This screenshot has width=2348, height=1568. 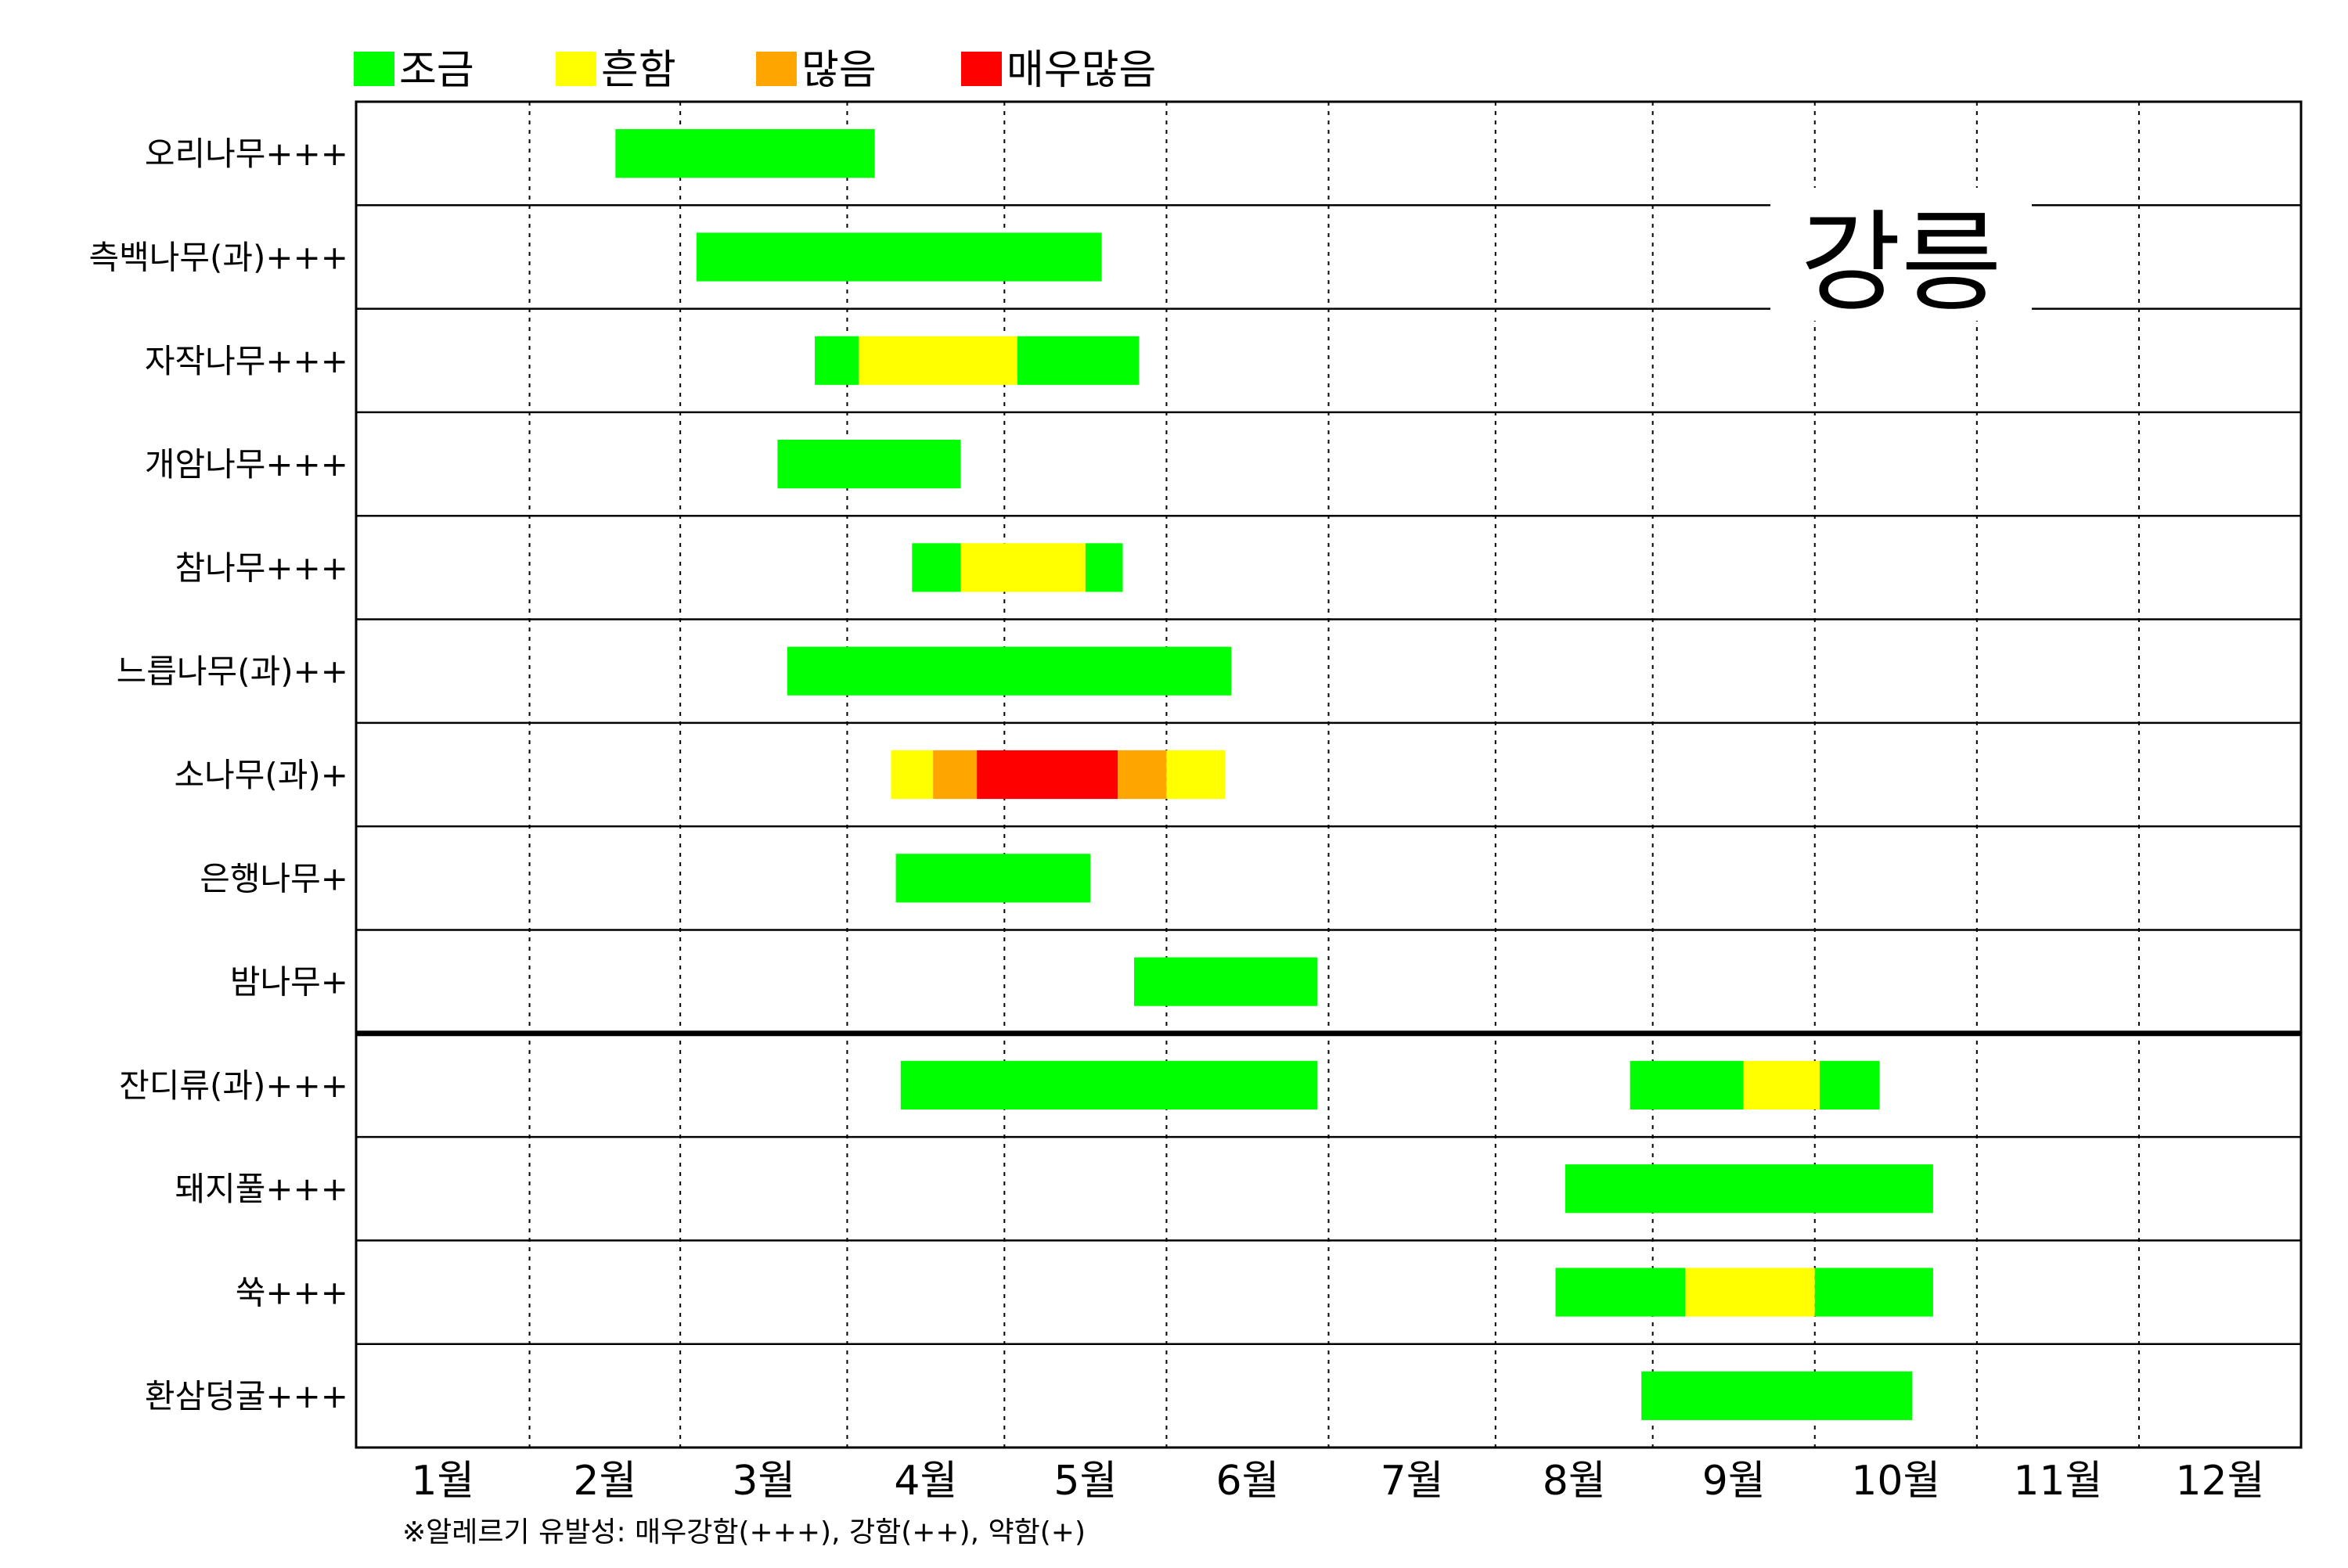 I want to click on month-label: 7월, so click(x=1413, y=1482).